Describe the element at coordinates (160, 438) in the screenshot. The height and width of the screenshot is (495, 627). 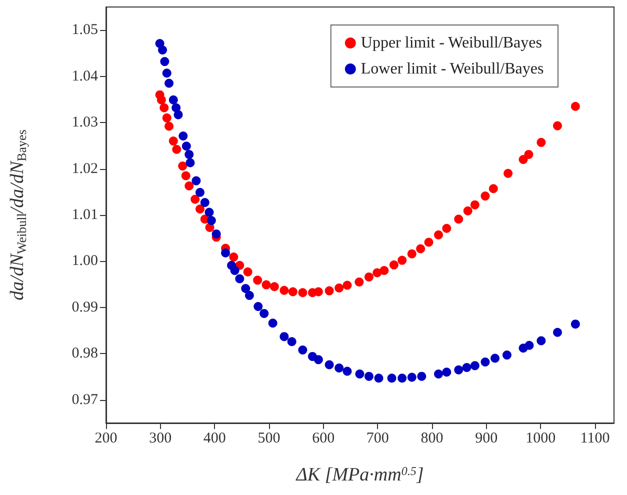
I see `x-tick-label: 300` at that location.